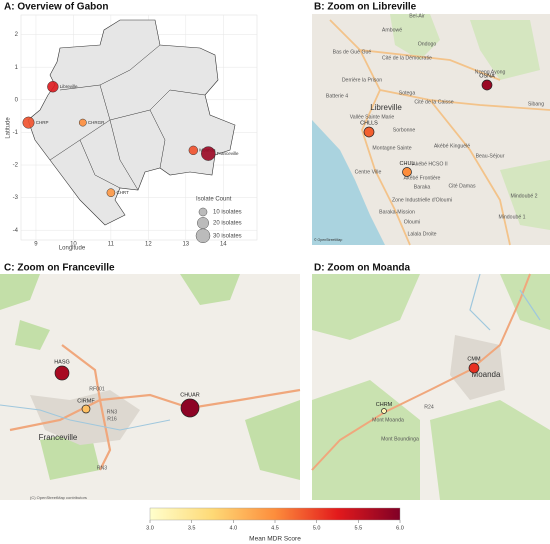 The height and width of the screenshot is (544, 550). What do you see at coordinates (16, 133) in the screenshot?
I see `y-tick-label: -1` at bounding box center [16, 133].